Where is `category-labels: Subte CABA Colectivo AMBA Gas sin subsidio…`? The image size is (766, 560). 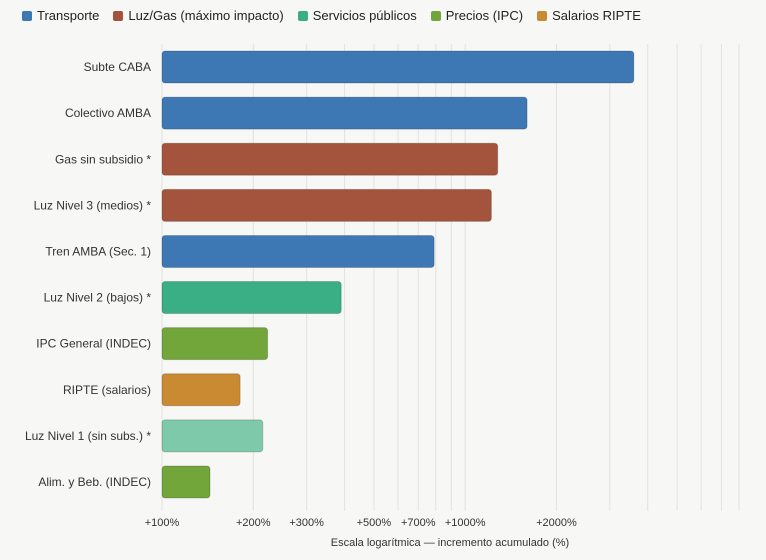
category-labels: Subte CABA Colectivo AMBA Gas sin subsidio… is located at coordinates (88, 274).